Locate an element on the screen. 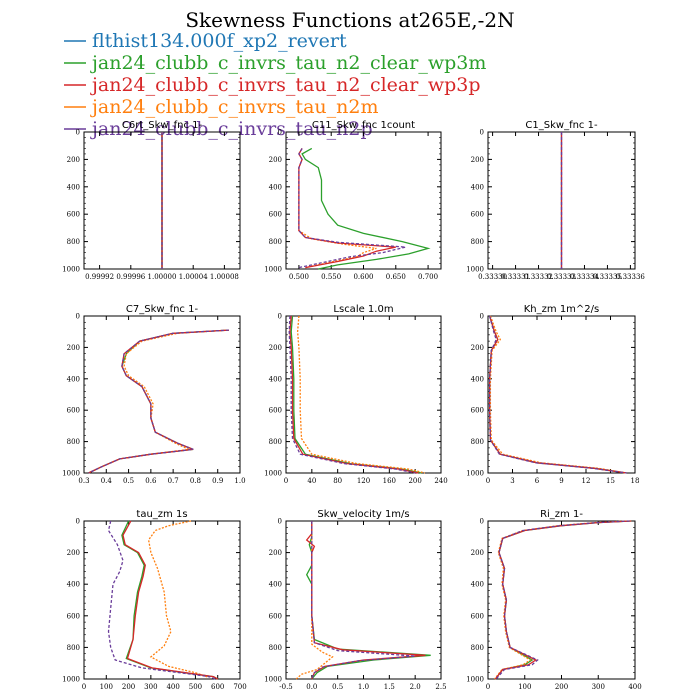  panel-title: Skw_velocity 1m/s is located at coordinates (363, 514).